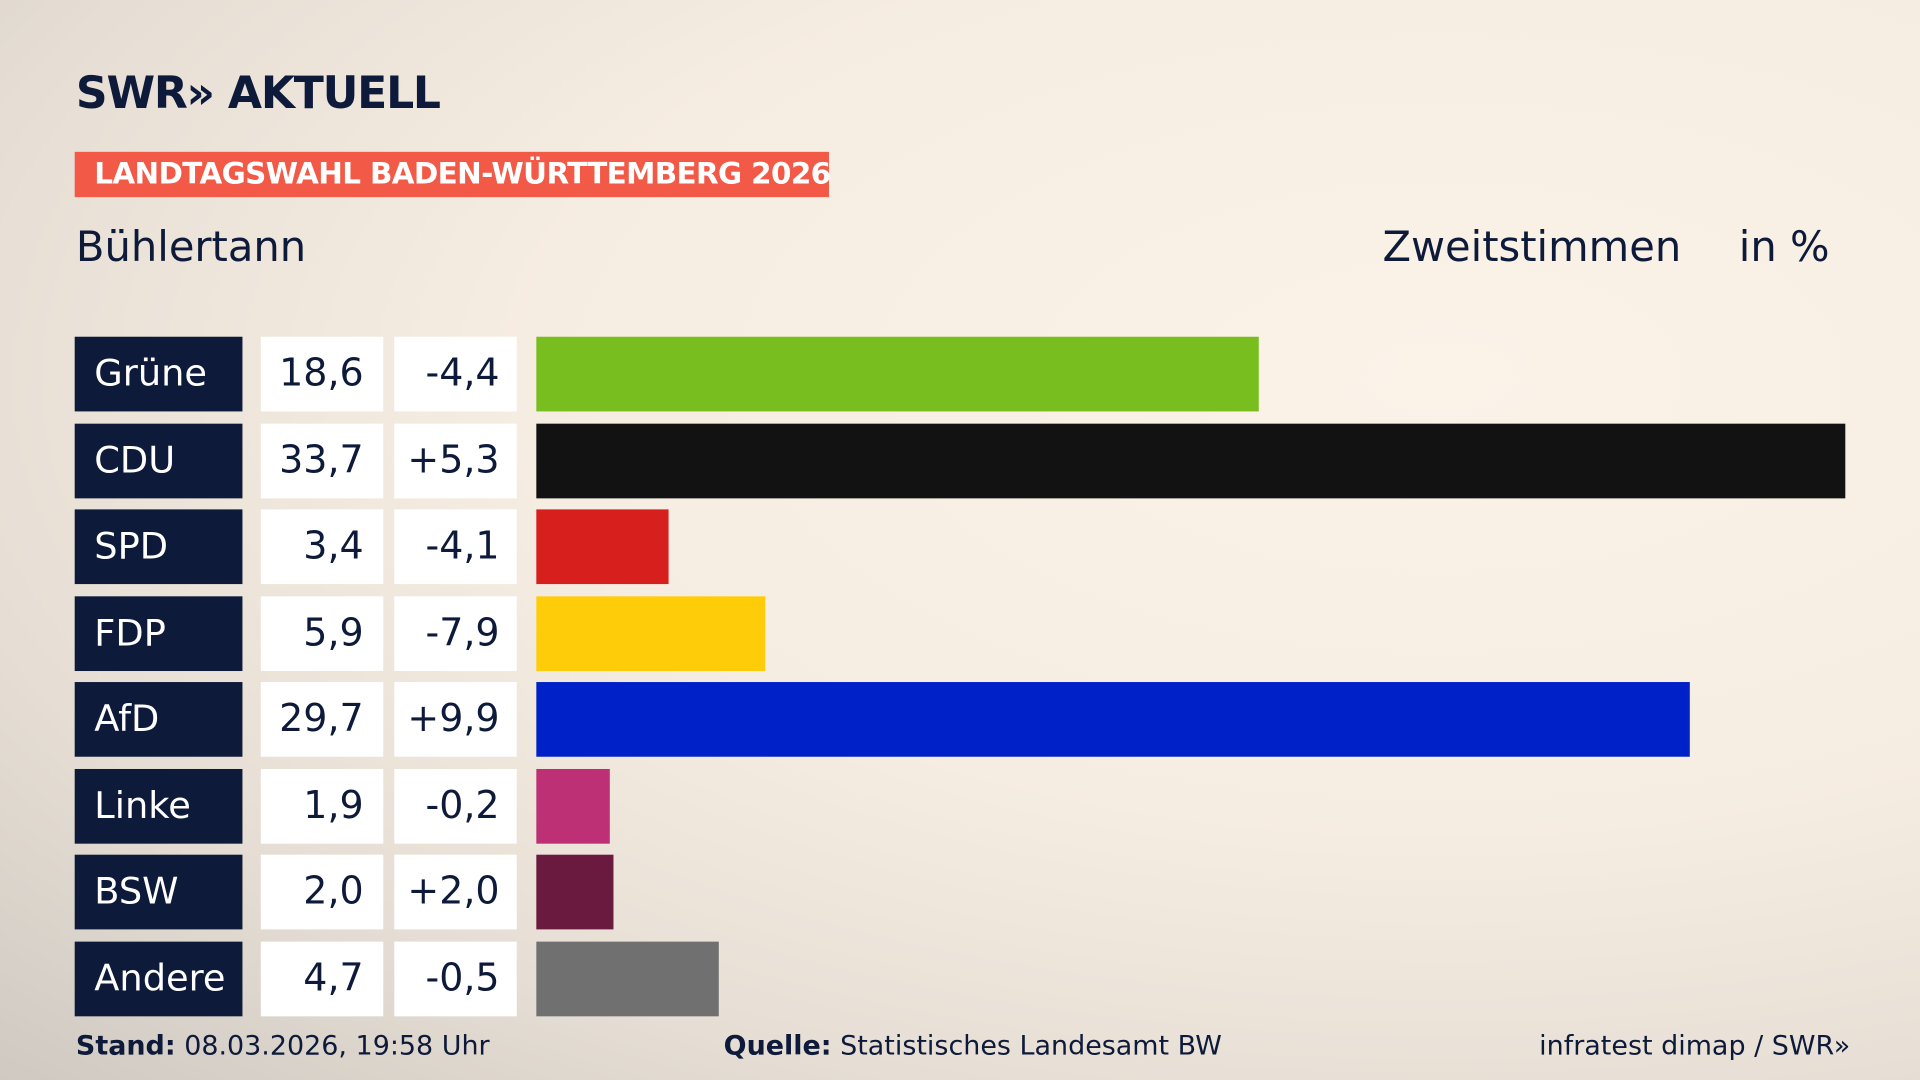 The width and height of the screenshot is (1920, 1080). I want to click on bar-linke, so click(573, 806).